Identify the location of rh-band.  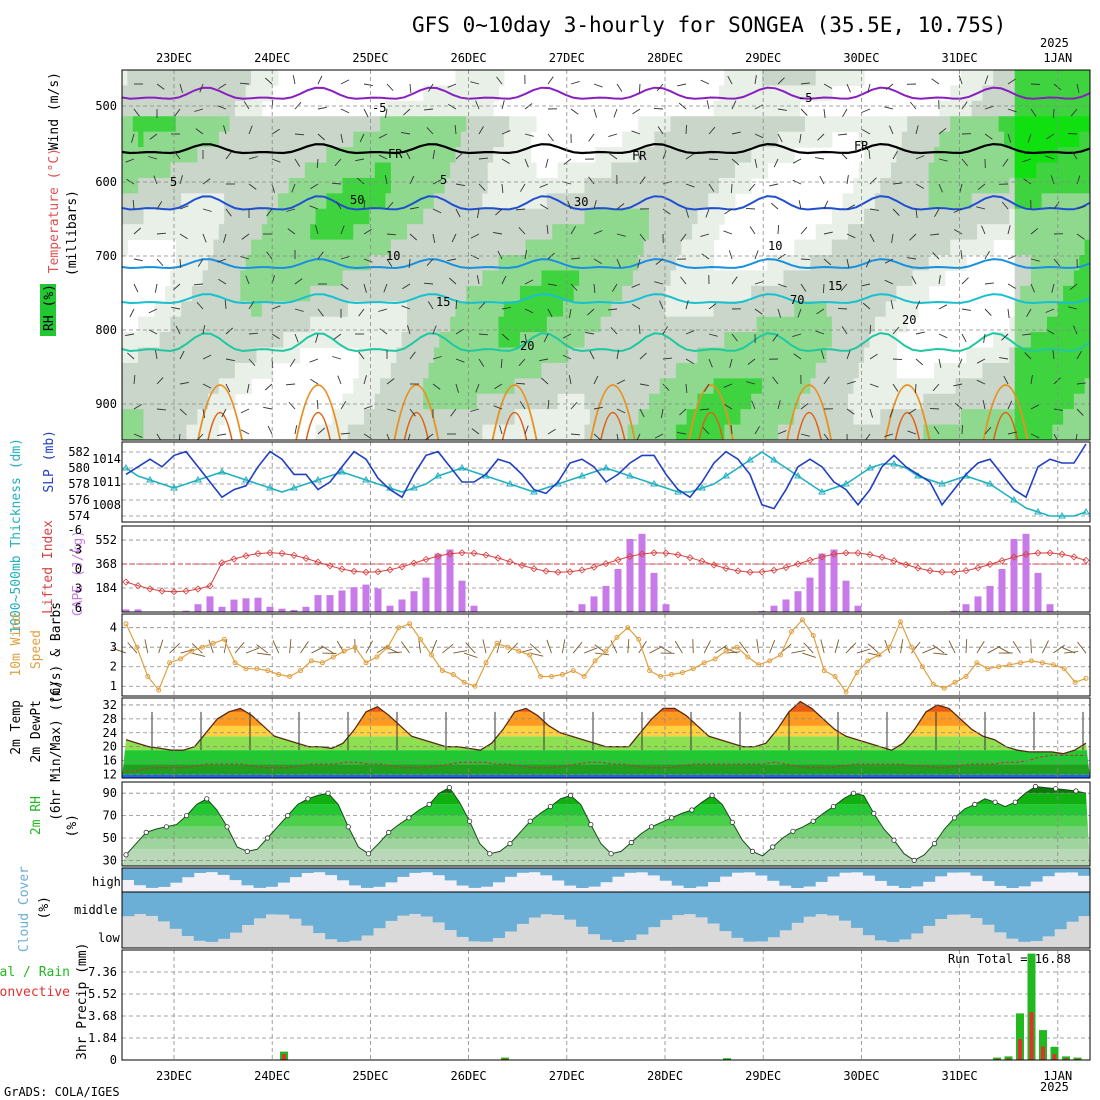
(641, 799).